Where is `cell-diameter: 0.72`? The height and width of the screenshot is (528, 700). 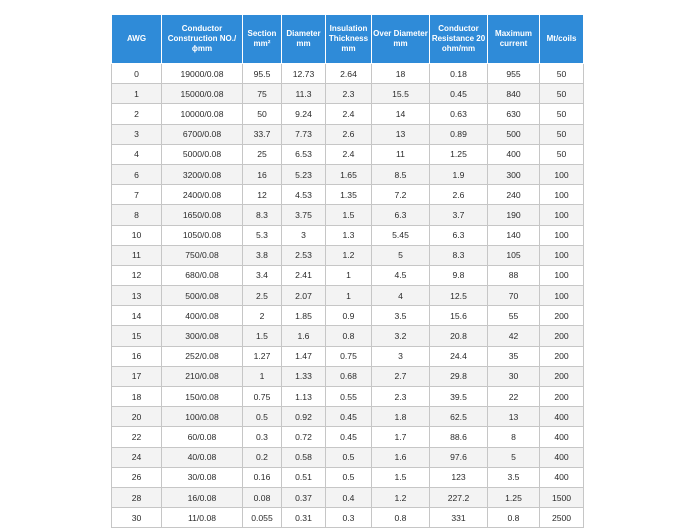
cell-diameter: 0.72 is located at coordinates (303, 437).